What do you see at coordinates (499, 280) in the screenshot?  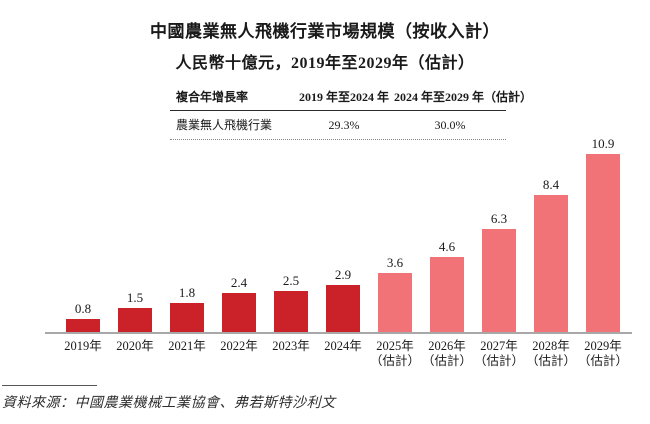 I see `bar-2027年` at bounding box center [499, 280].